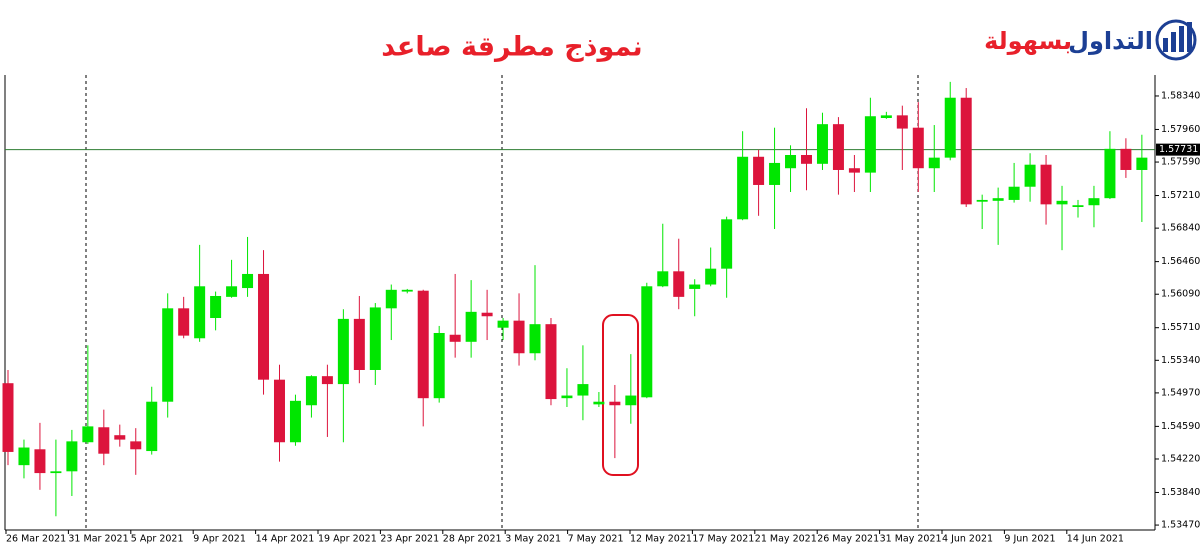 This screenshot has width=1204, height=551. I want to click on y-tick-label: 1.57210, so click(1180, 195).